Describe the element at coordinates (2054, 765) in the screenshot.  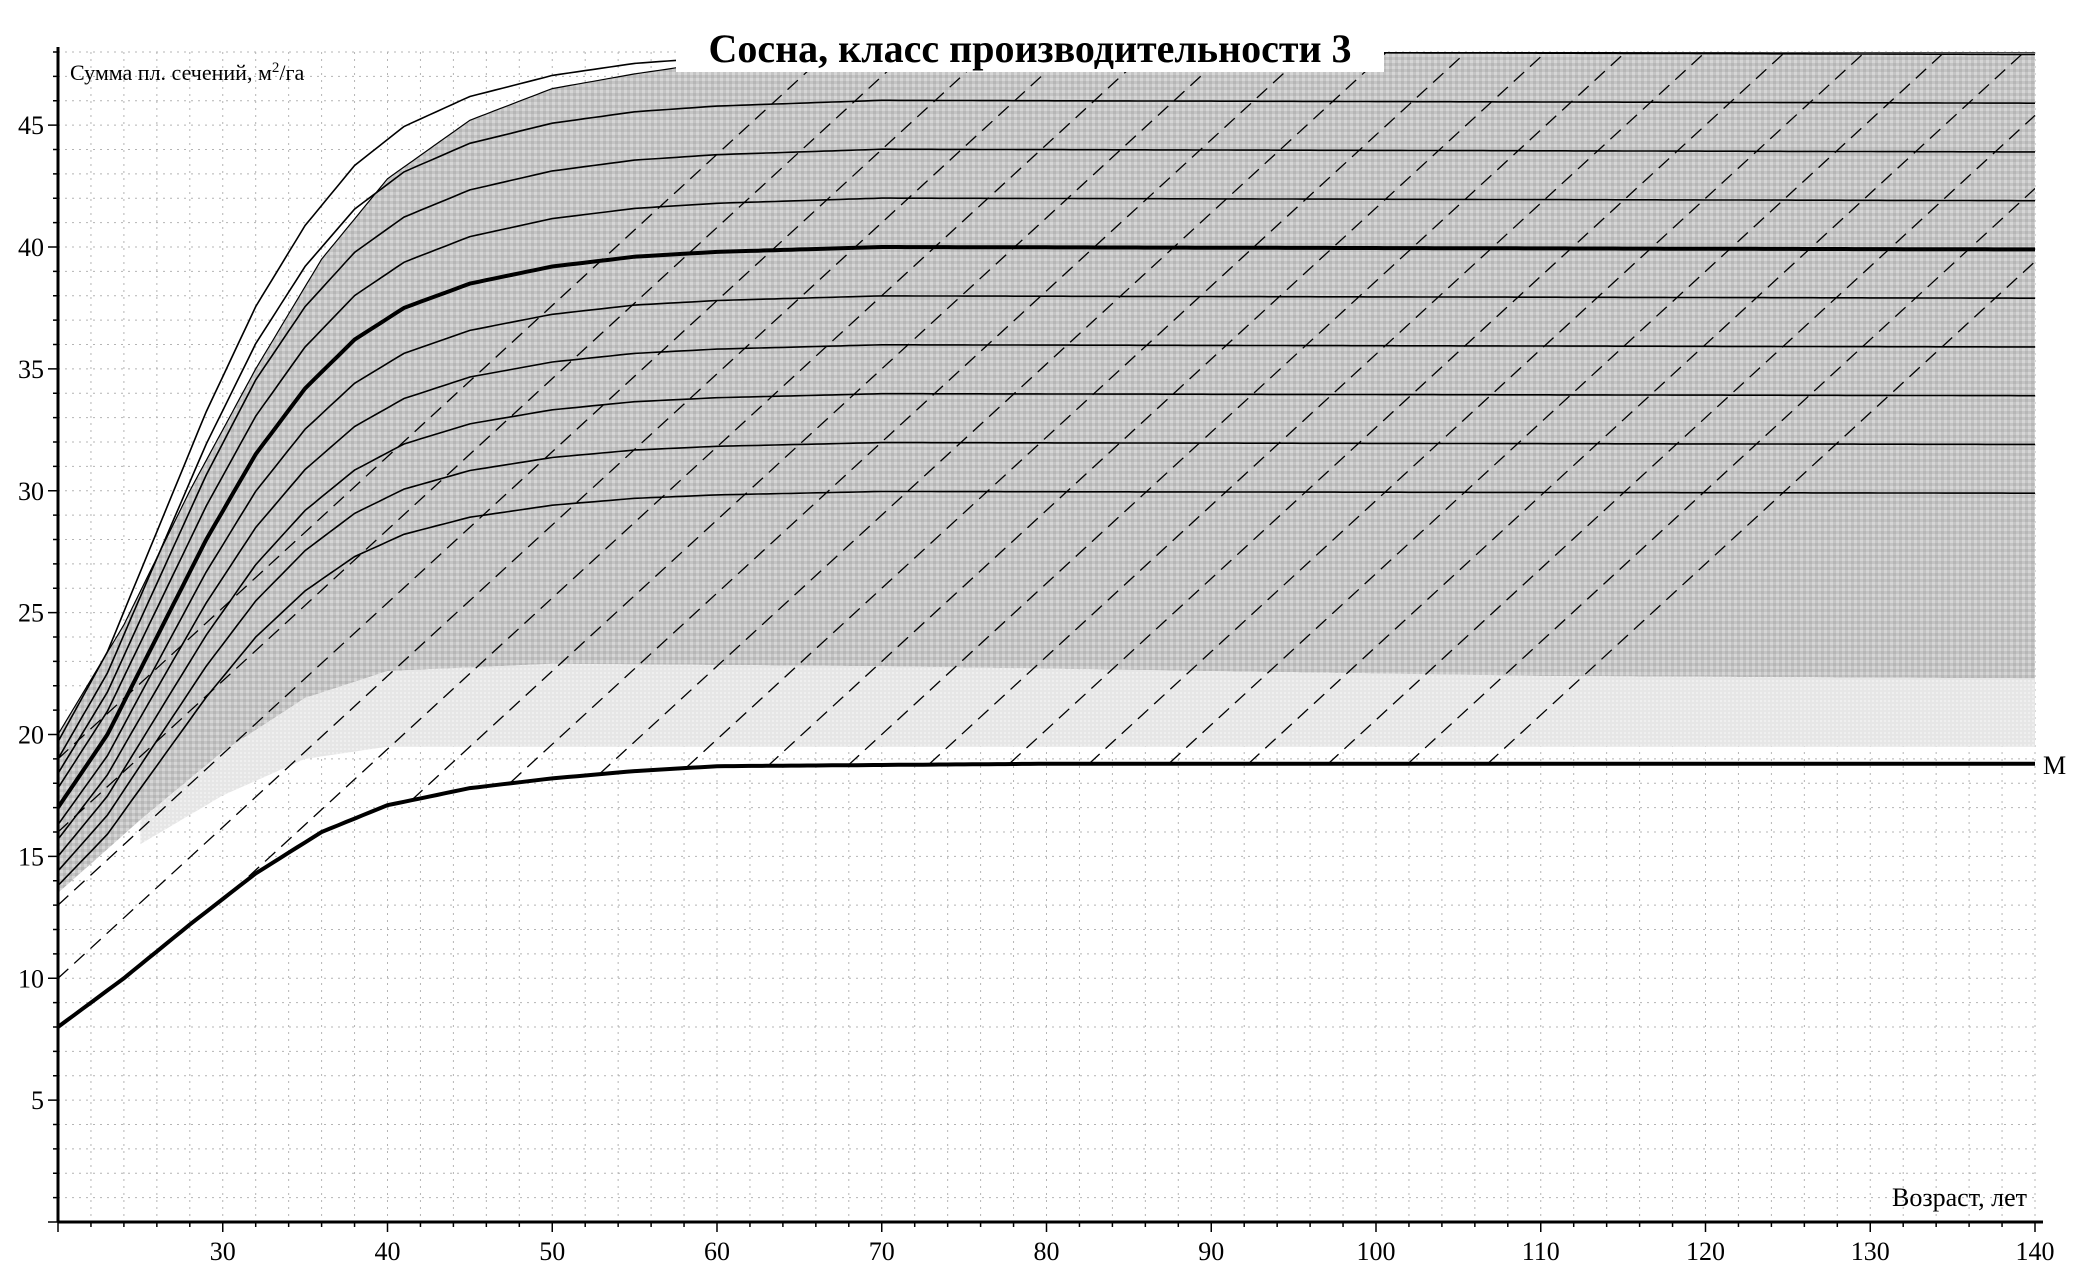
I see `min-curve-label: M` at that location.